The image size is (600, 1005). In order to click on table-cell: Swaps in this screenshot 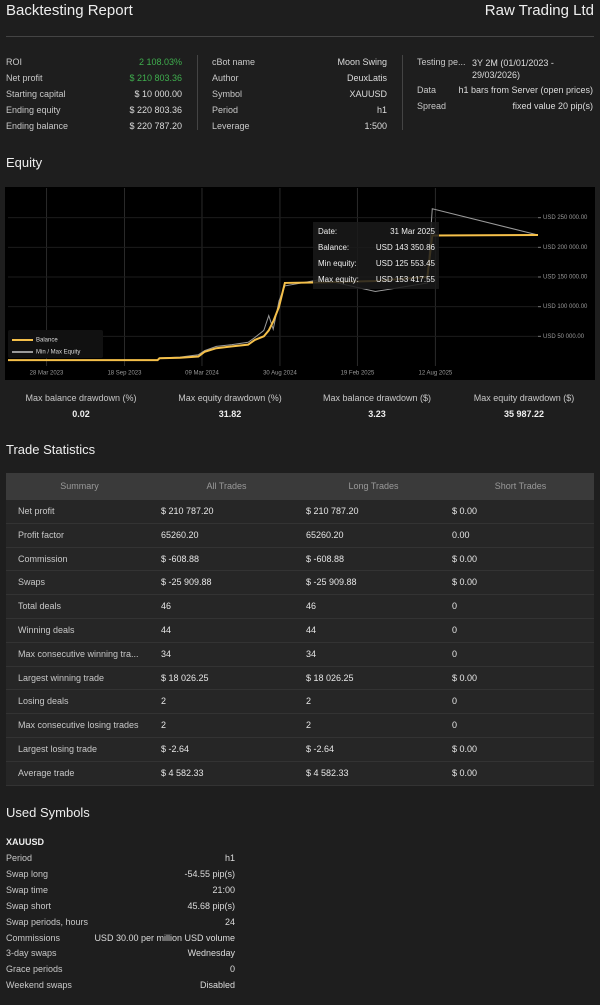, I will do `click(32, 582)`.